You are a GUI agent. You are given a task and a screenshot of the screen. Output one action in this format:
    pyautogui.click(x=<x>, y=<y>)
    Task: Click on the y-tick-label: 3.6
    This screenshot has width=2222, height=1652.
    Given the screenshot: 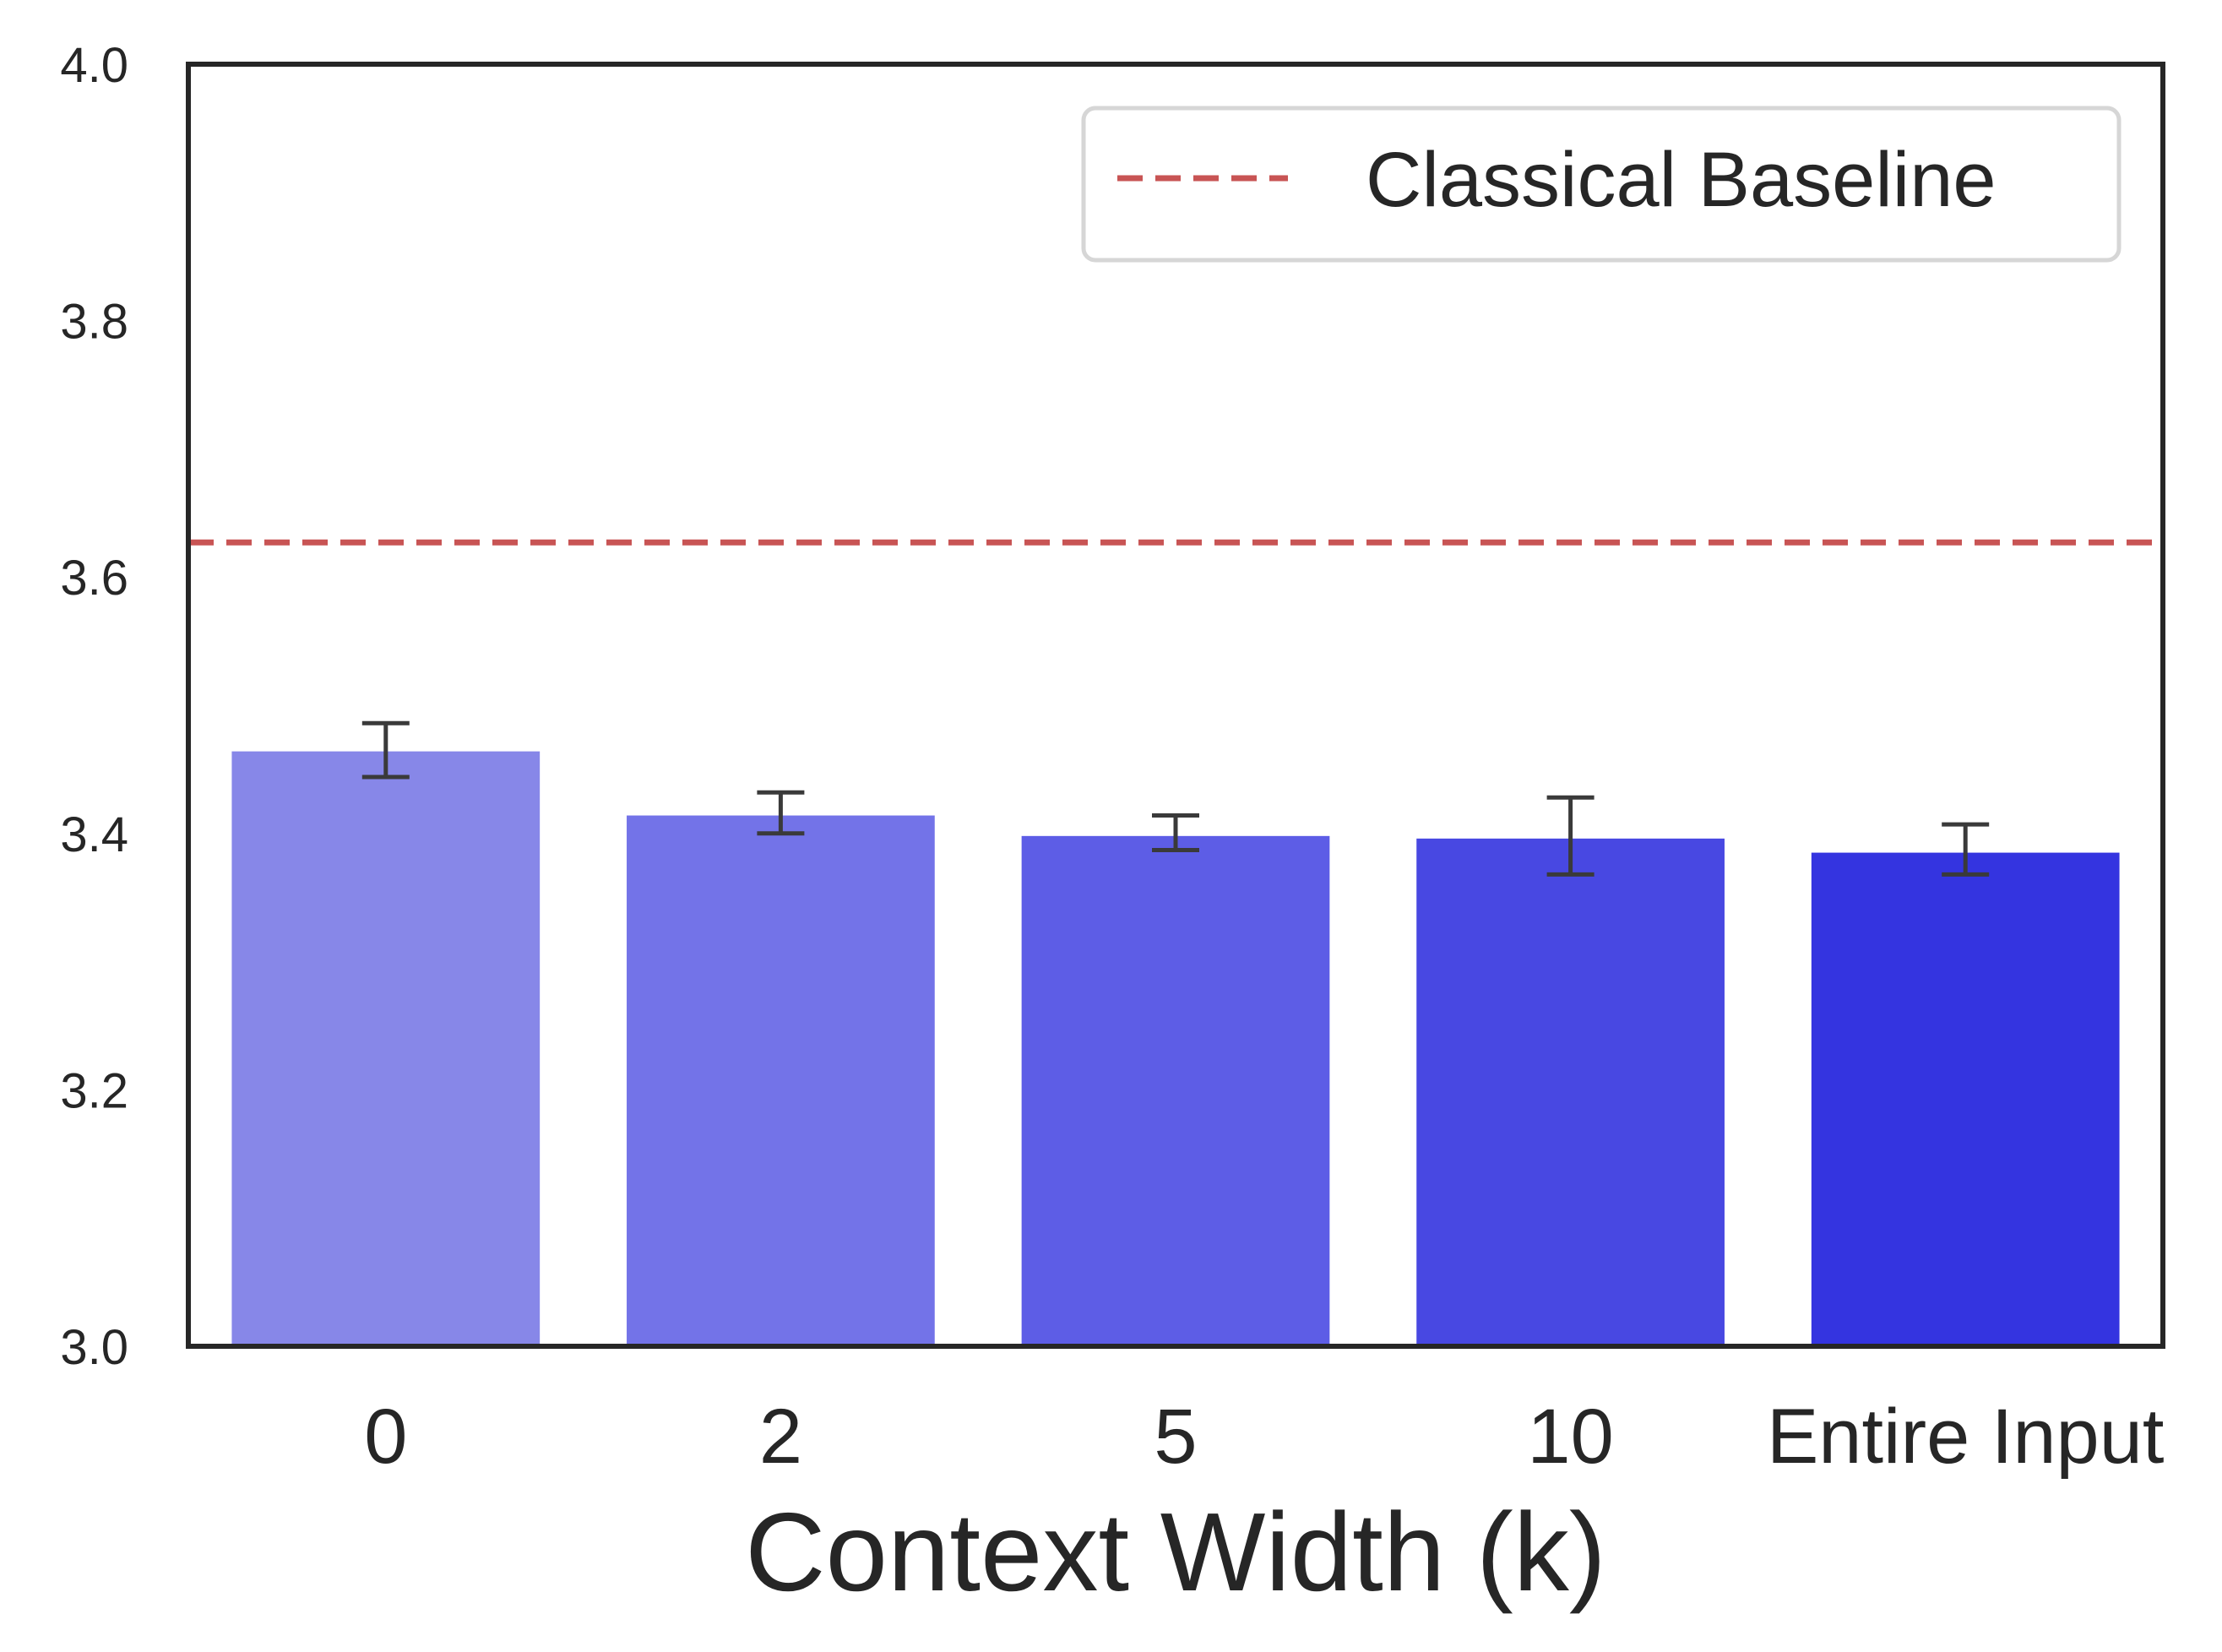 What is the action you would take?
    pyautogui.click(x=94, y=578)
    